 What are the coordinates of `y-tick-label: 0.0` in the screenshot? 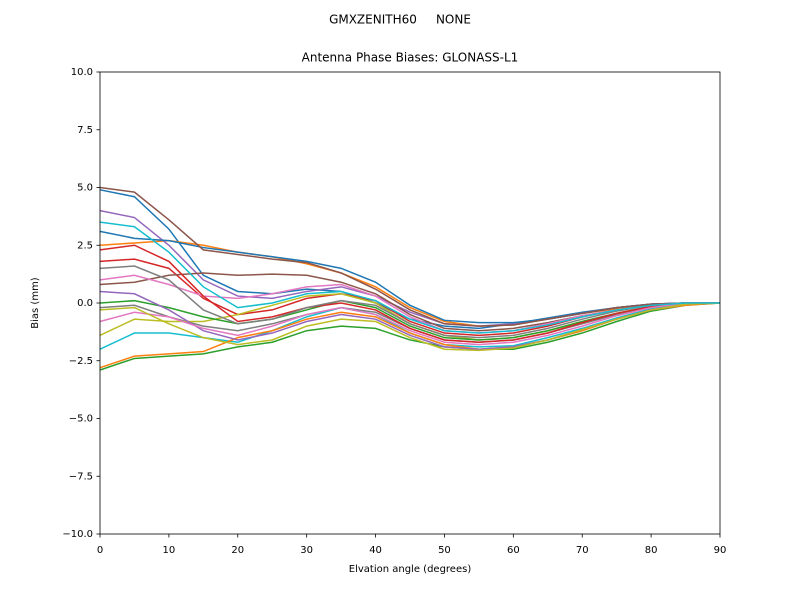 It's located at (85, 303).